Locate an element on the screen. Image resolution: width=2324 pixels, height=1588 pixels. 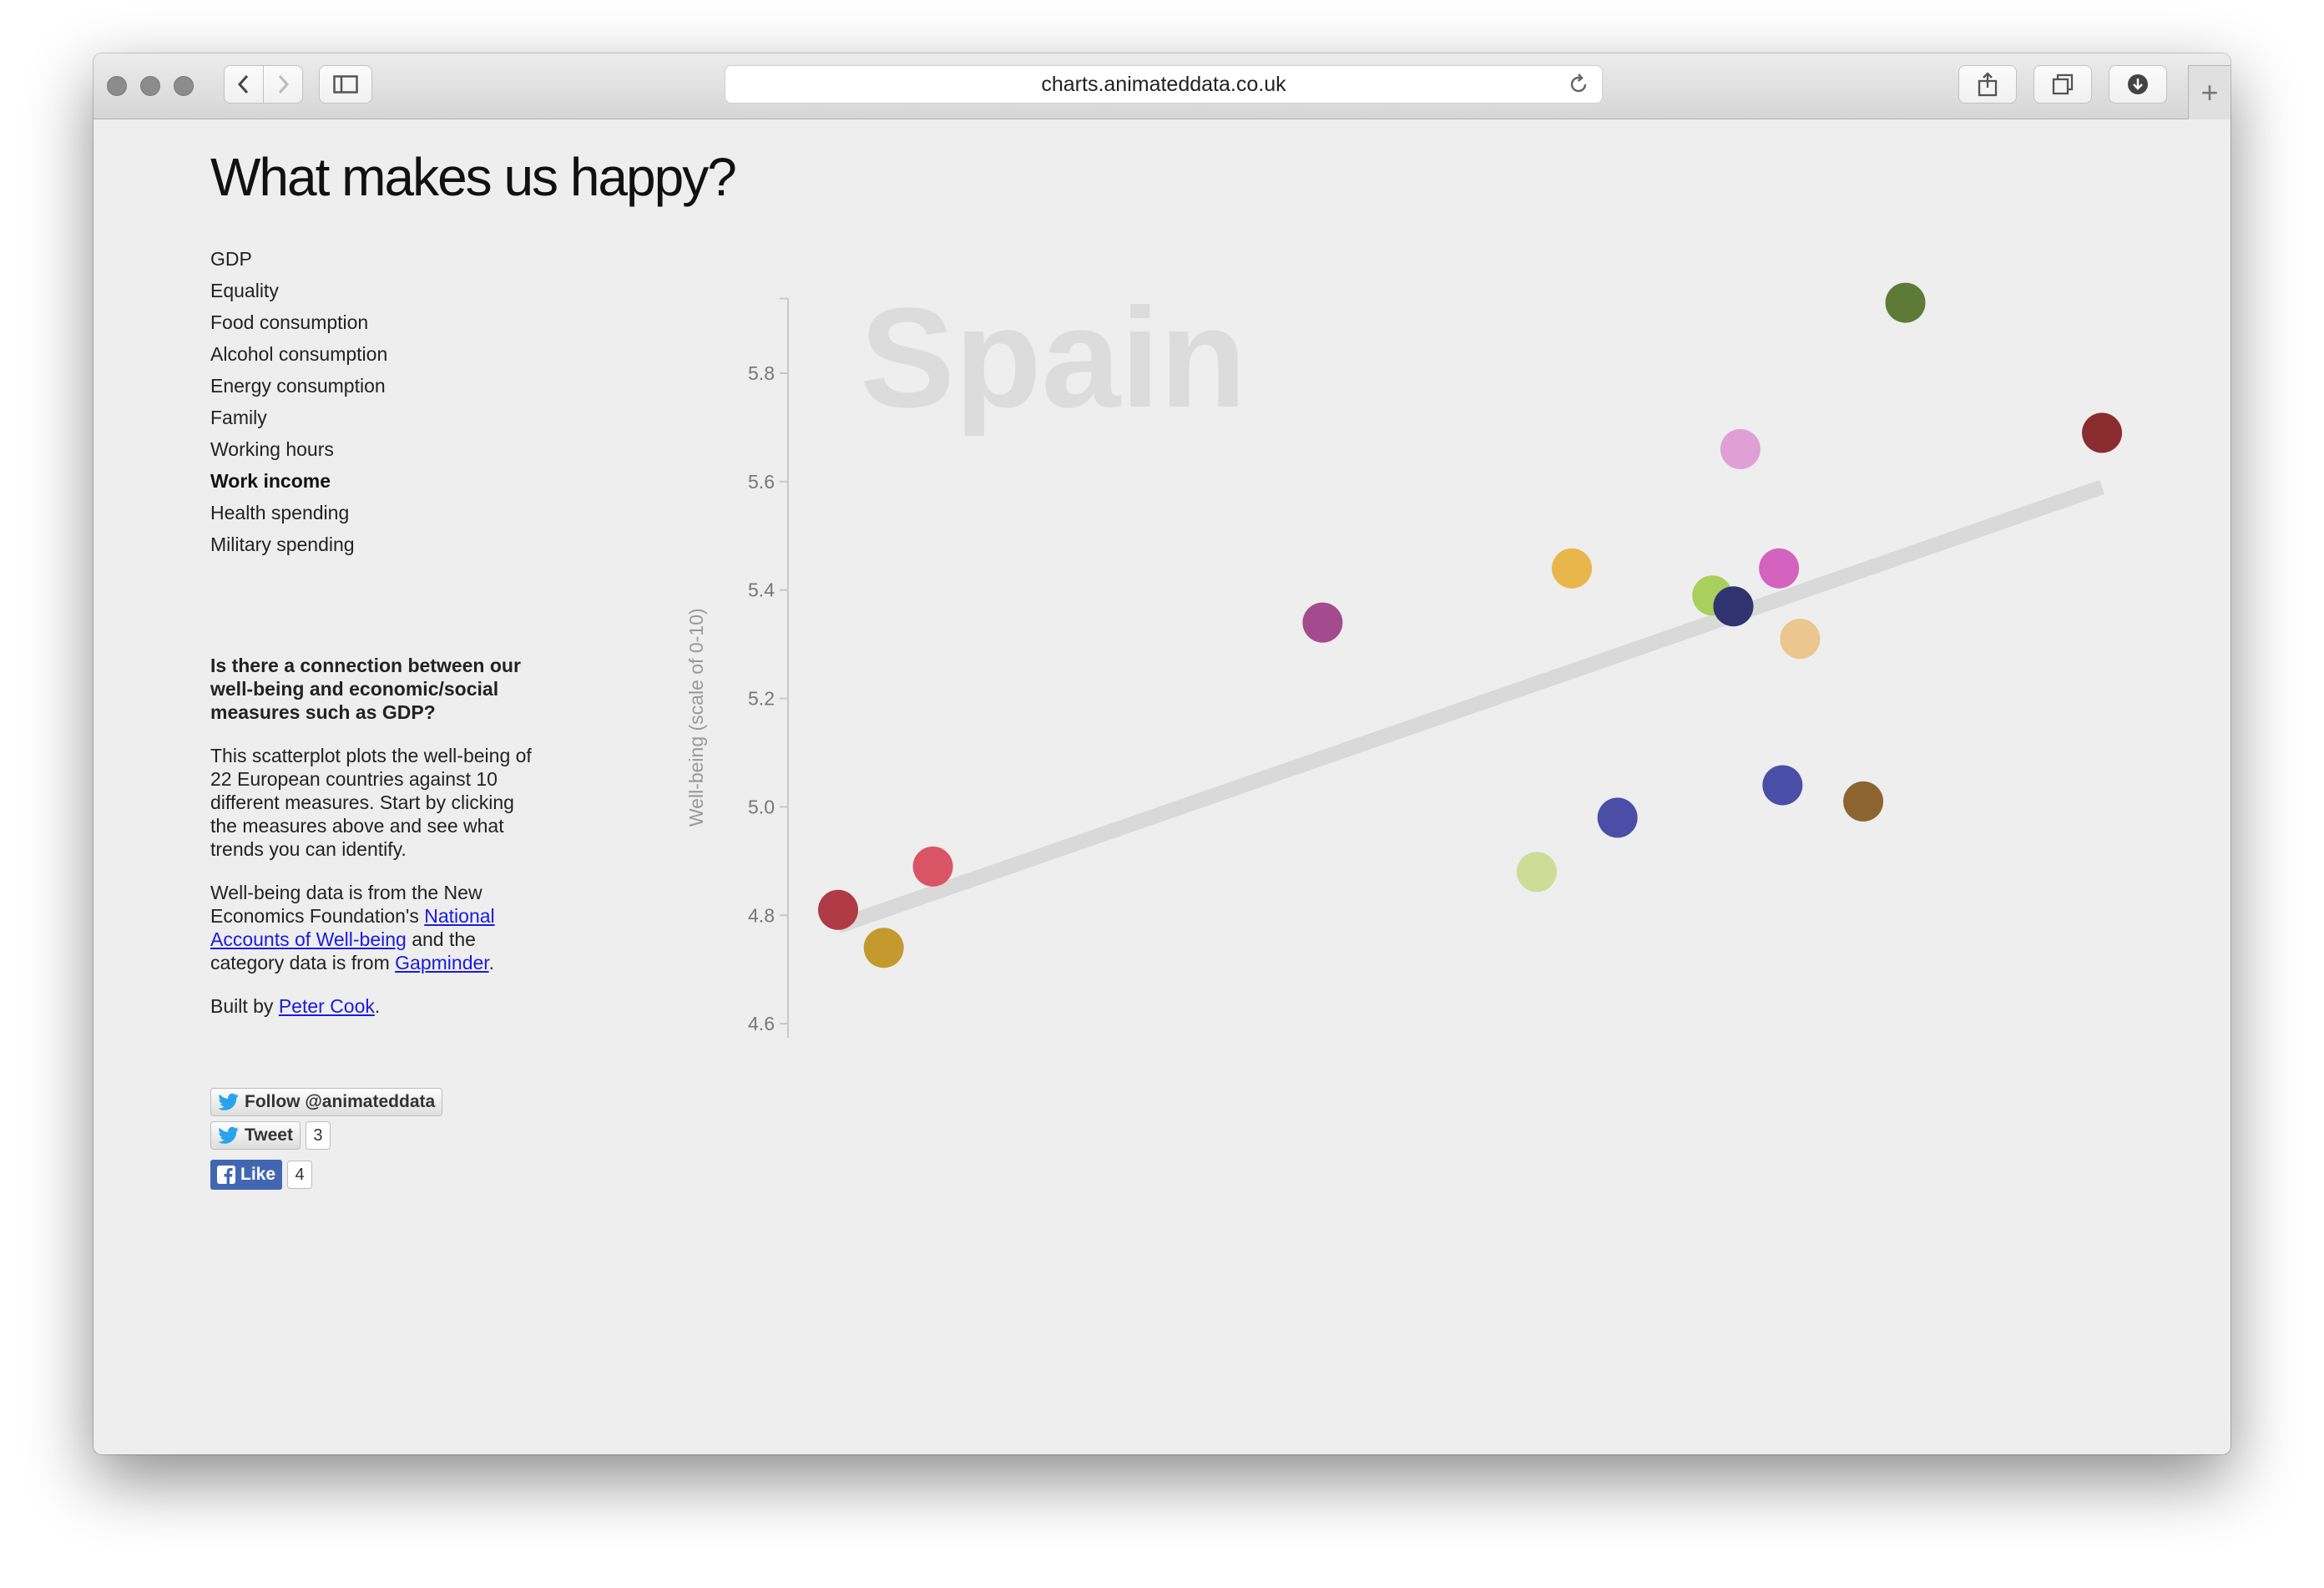
y-tick-label: 5.4 is located at coordinates (761, 590).